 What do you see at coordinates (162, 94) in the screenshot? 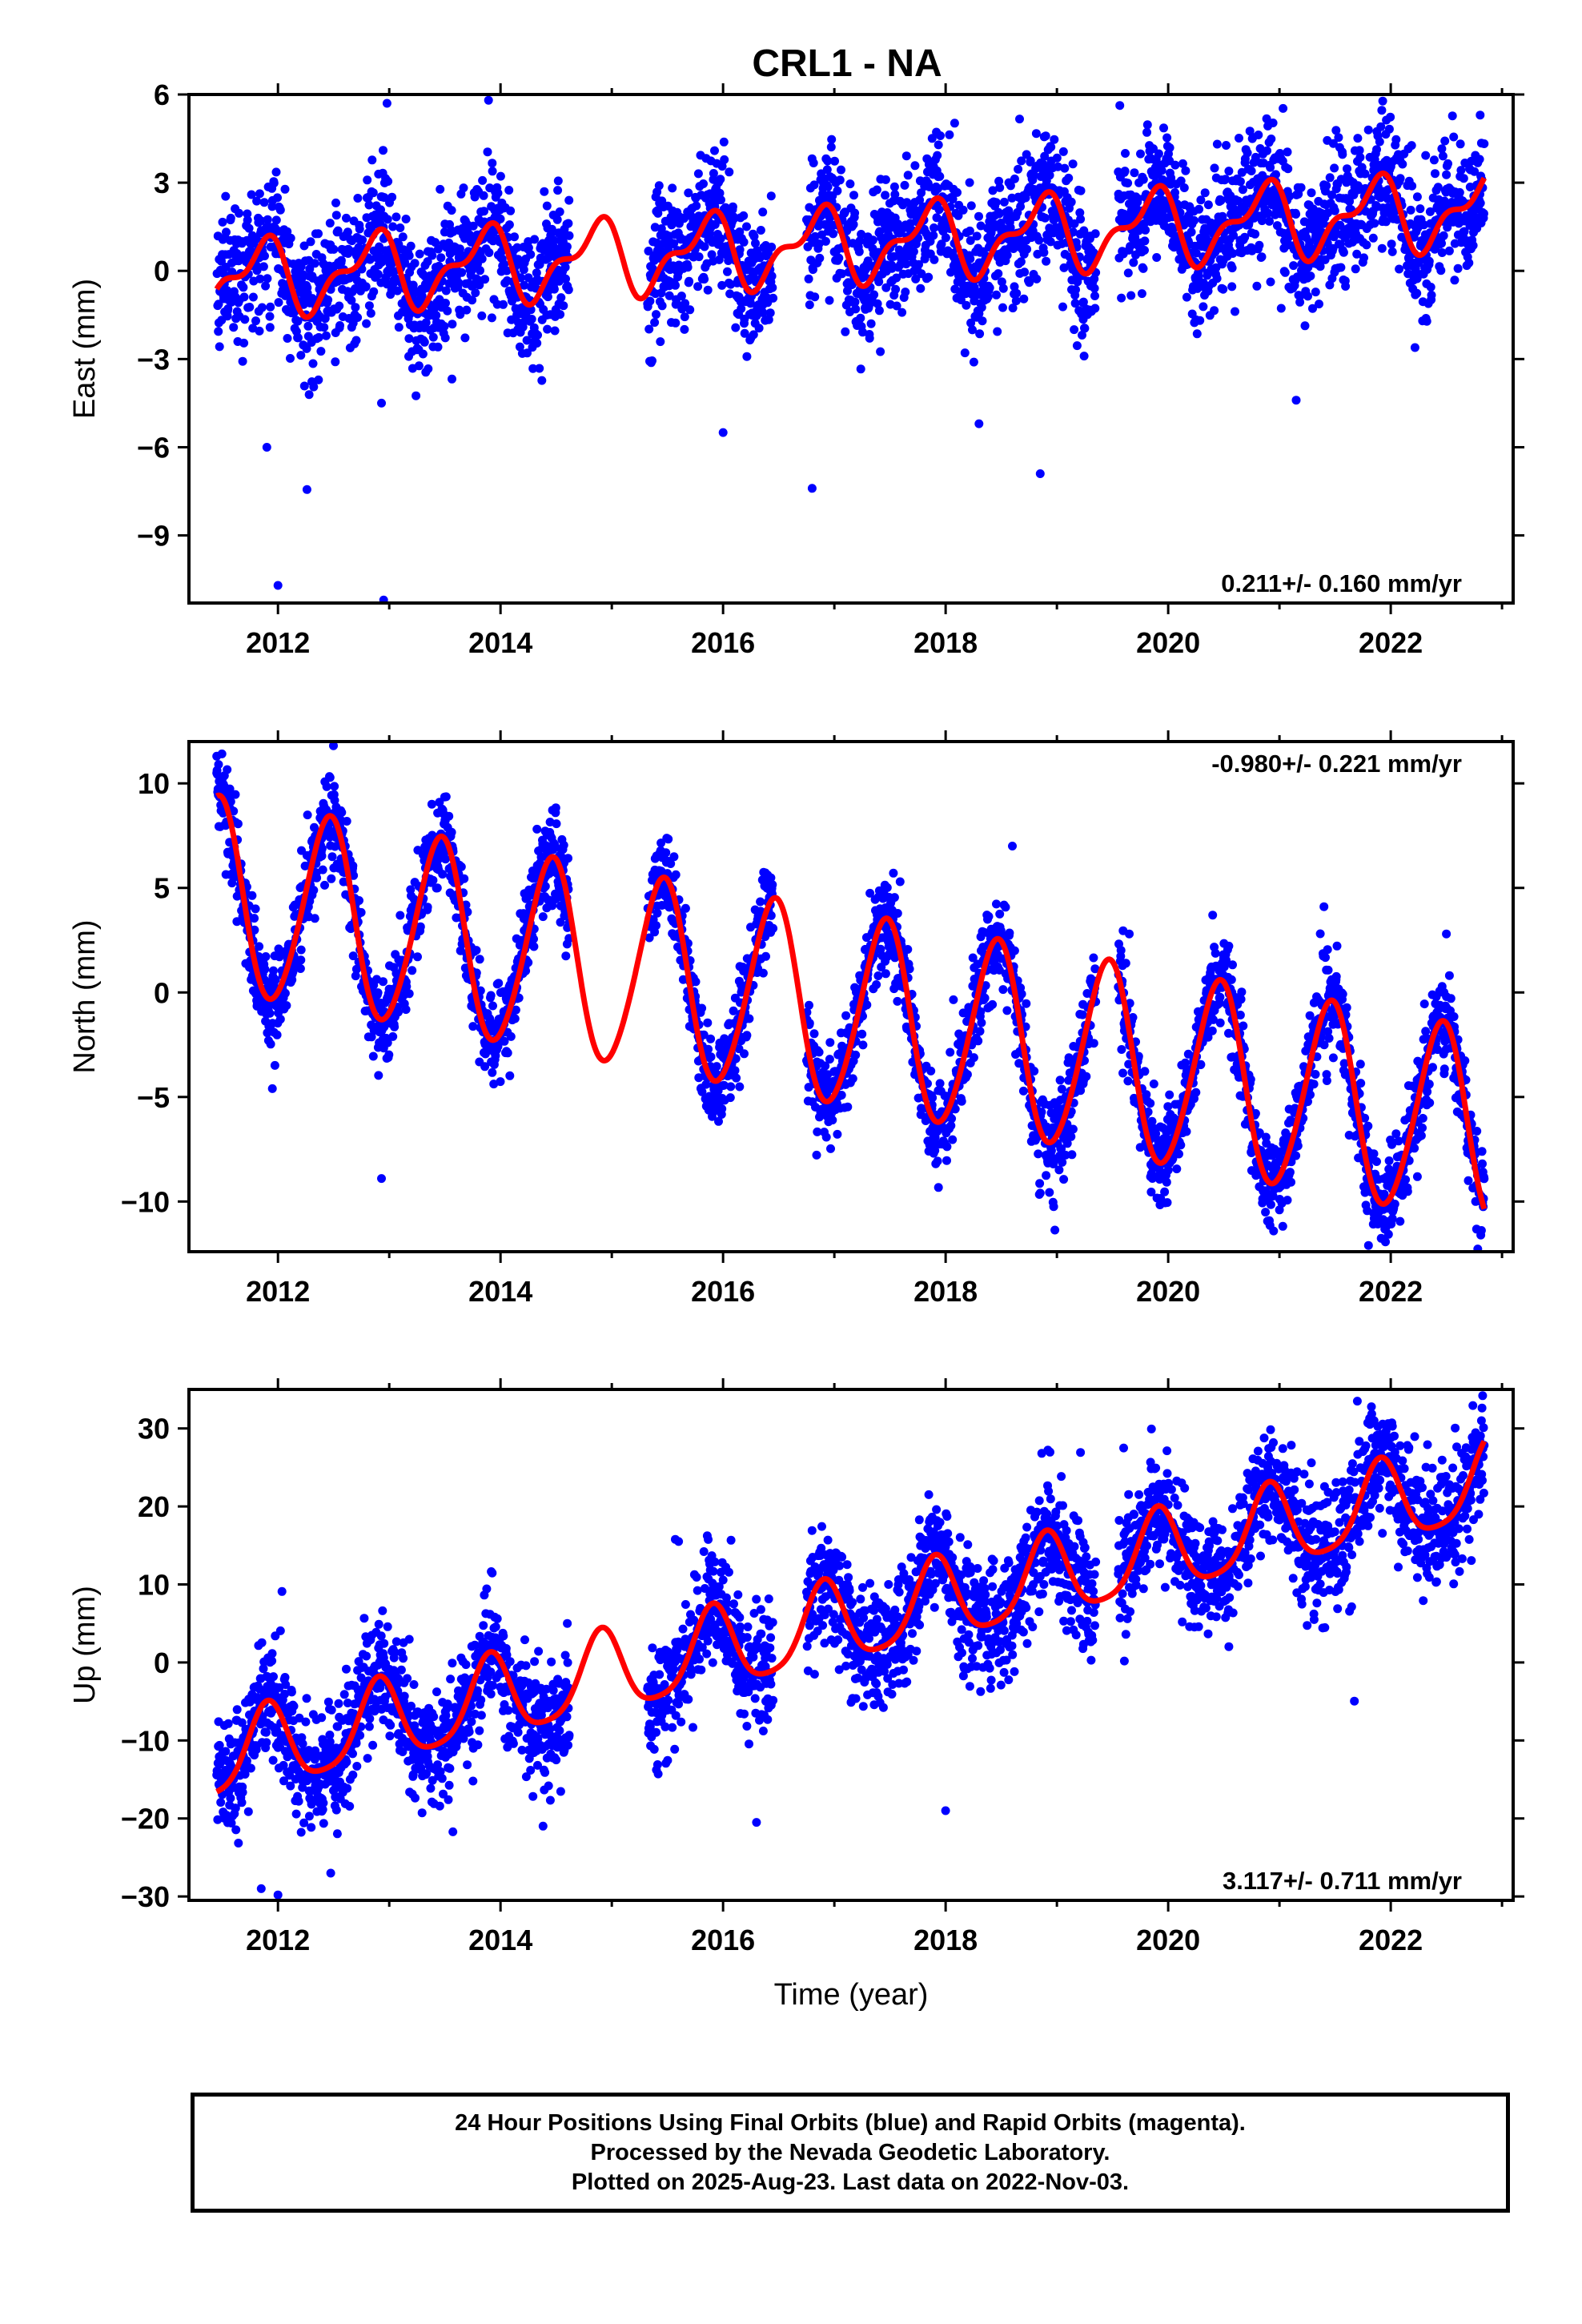
I see `y-tick-label: 6` at bounding box center [162, 94].